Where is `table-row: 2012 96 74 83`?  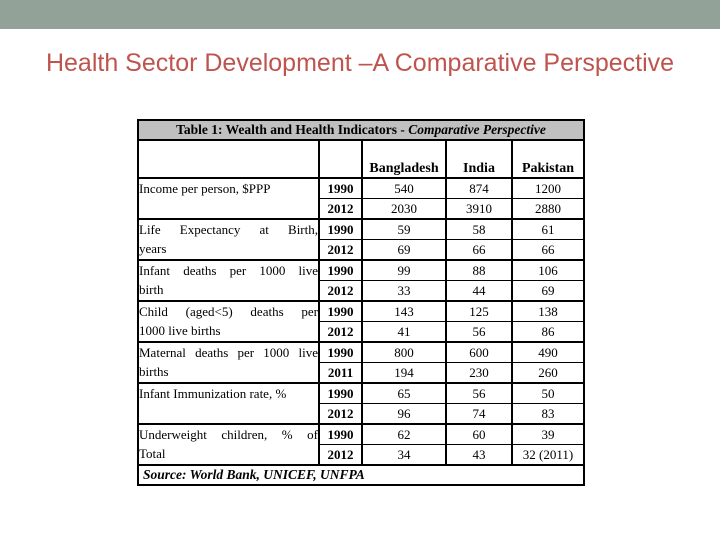
table-row: 2012 96 74 83 is located at coordinates (361, 414).